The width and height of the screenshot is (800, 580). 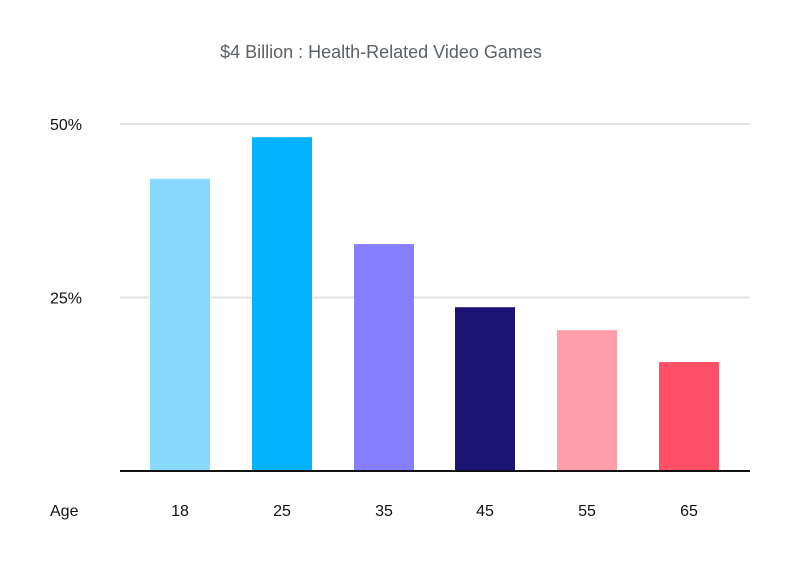 What do you see at coordinates (282, 511) in the screenshot?
I see `x-tick-label: 25` at bounding box center [282, 511].